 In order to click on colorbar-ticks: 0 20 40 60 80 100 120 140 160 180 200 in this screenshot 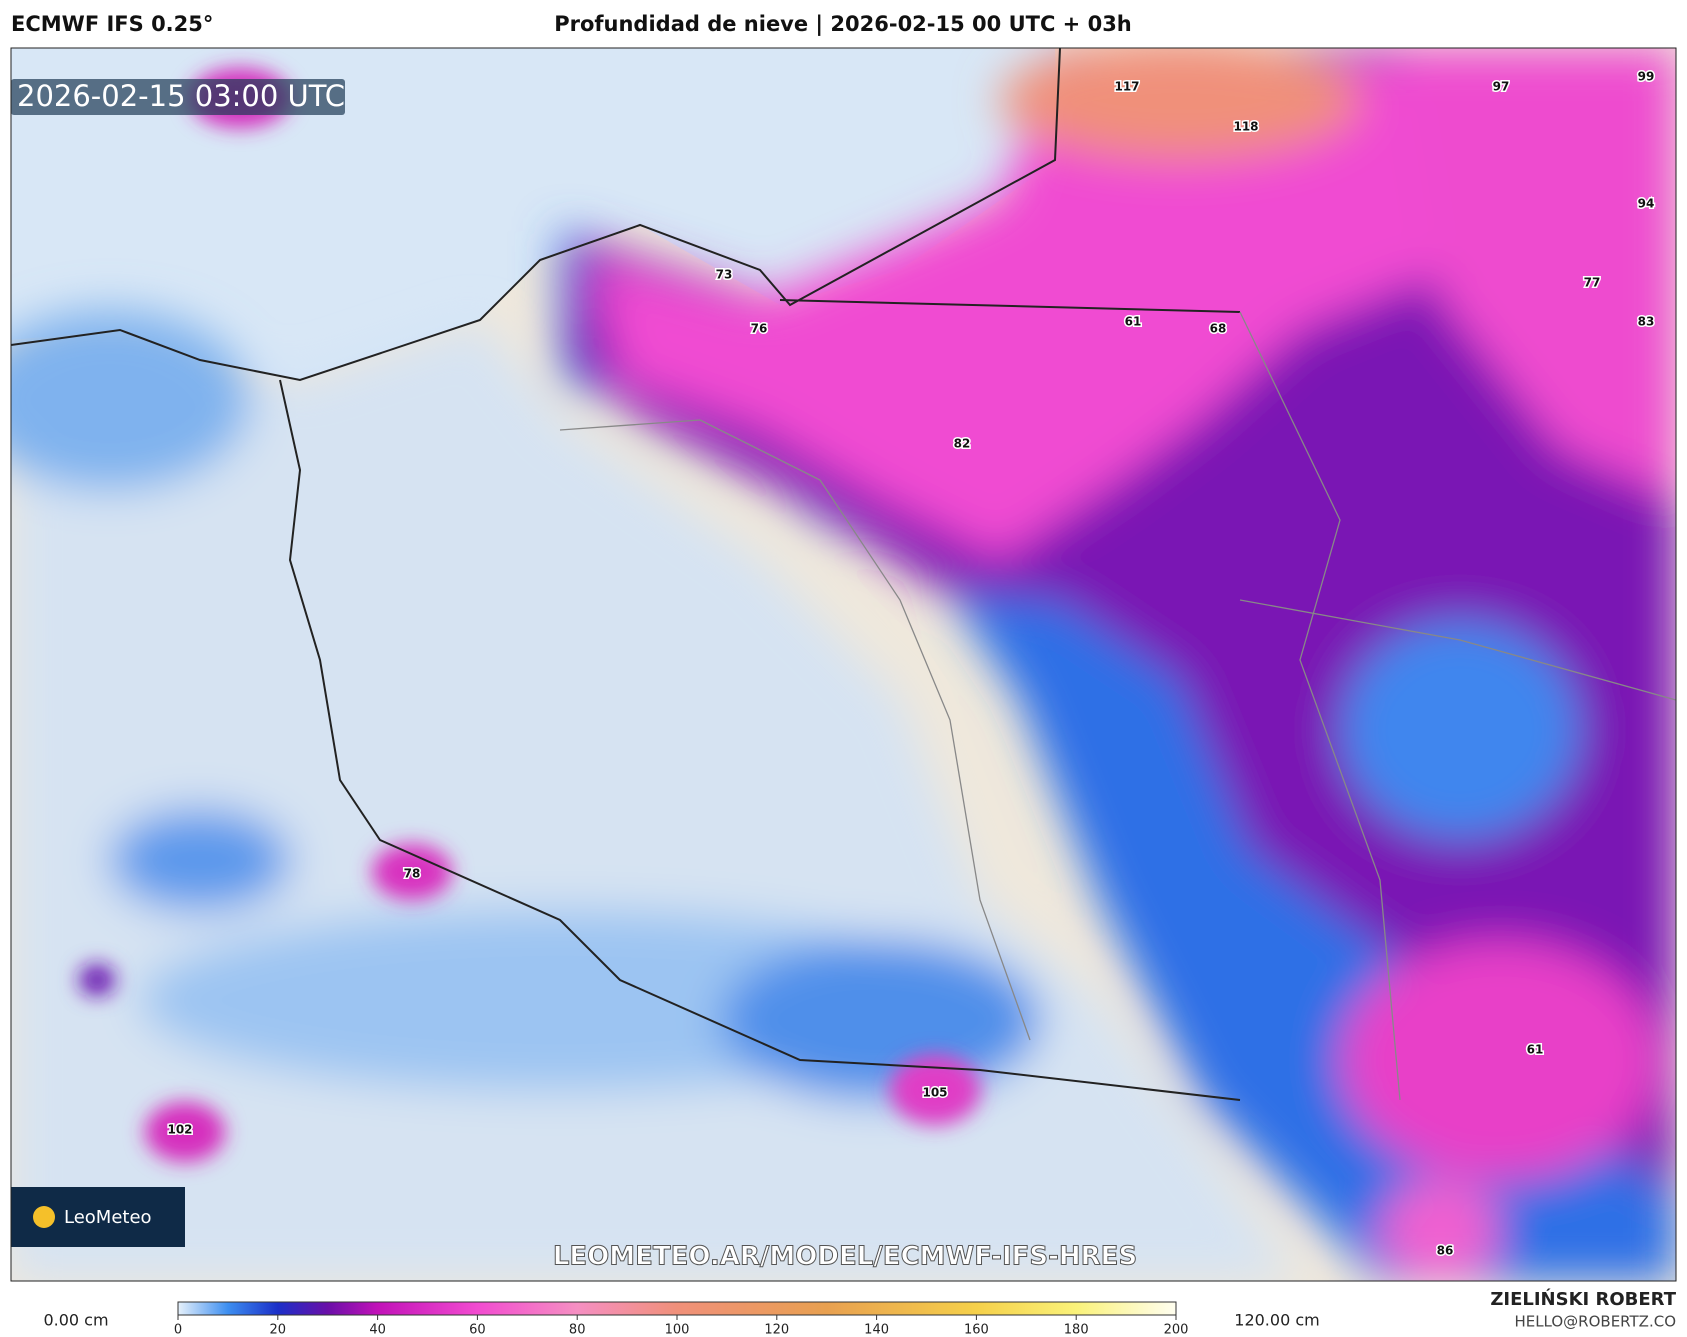, I will do `click(681, 1326)`.